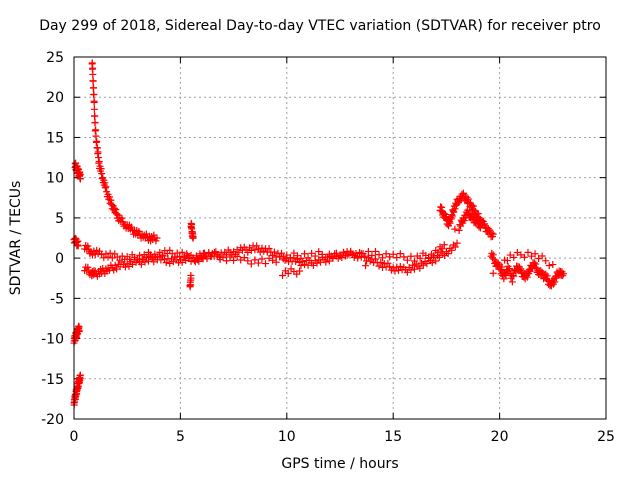  Describe the element at coordinates (55, 98) in the screenshot. I see `y-tick-label: 20` at that location.